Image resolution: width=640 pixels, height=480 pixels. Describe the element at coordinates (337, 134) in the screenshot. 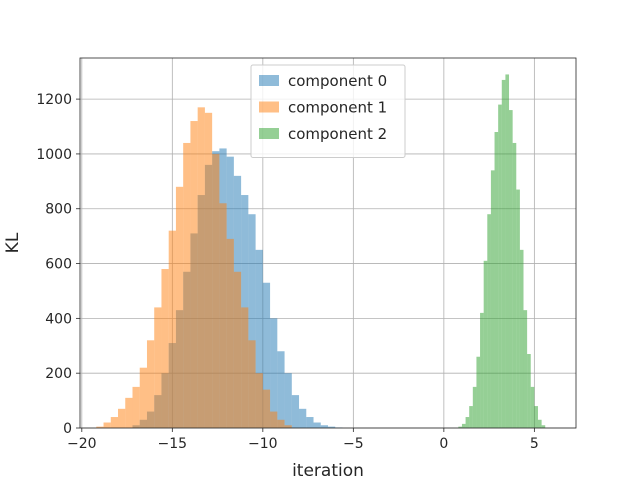

I see `legend-label: component 2` at that location.